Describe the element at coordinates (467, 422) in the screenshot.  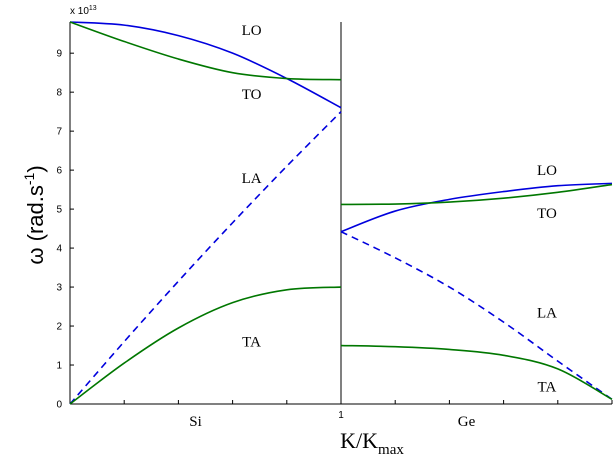
I see `region-label-ge: Ge` at that location.